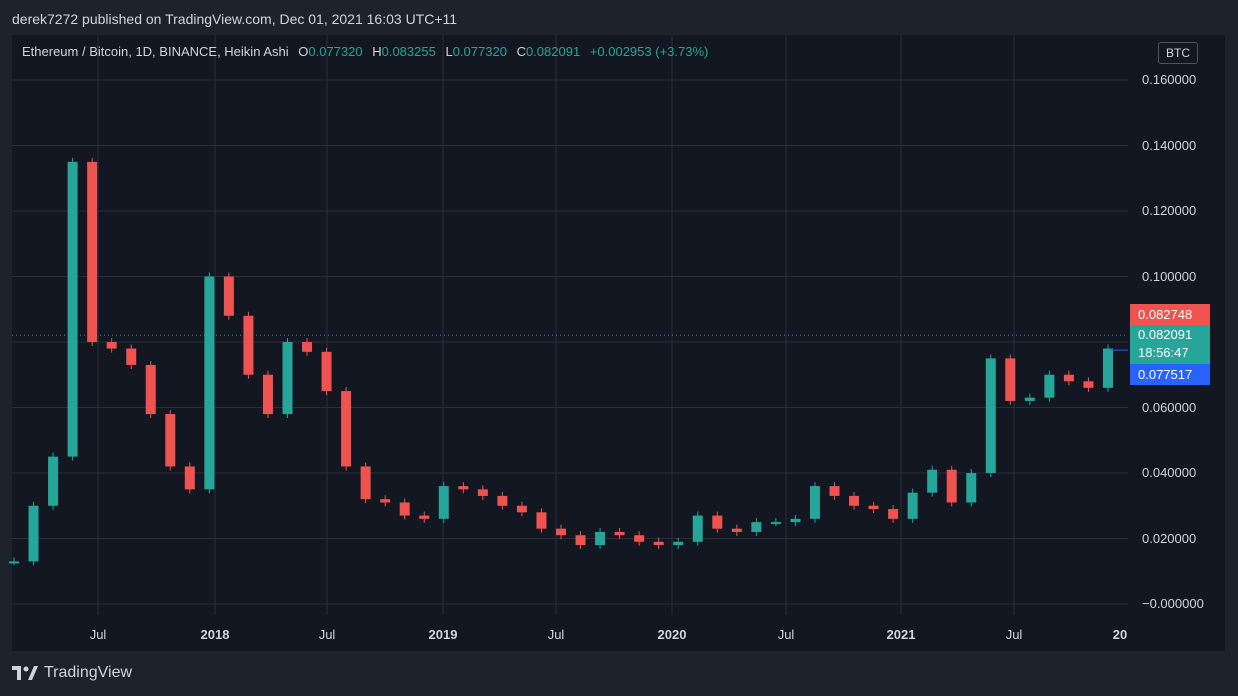 This screenshot has height=696, width=1238. Describe the element at coordinates (377, 51) in the screenshot. I see `high-key: H` at that location.